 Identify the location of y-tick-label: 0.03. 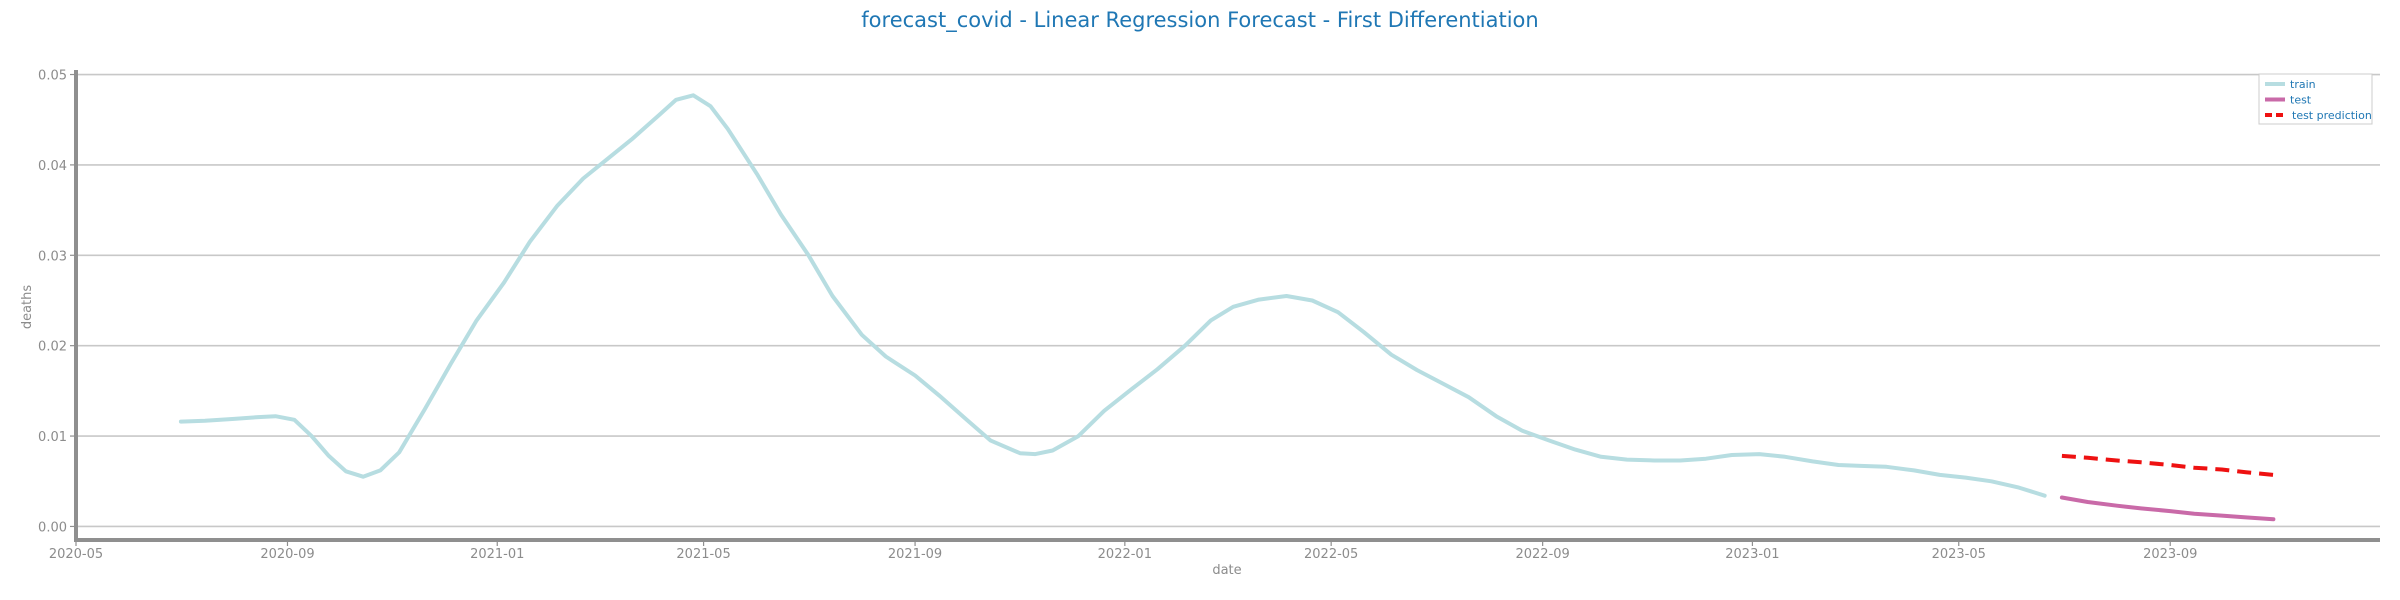
(52, 256).